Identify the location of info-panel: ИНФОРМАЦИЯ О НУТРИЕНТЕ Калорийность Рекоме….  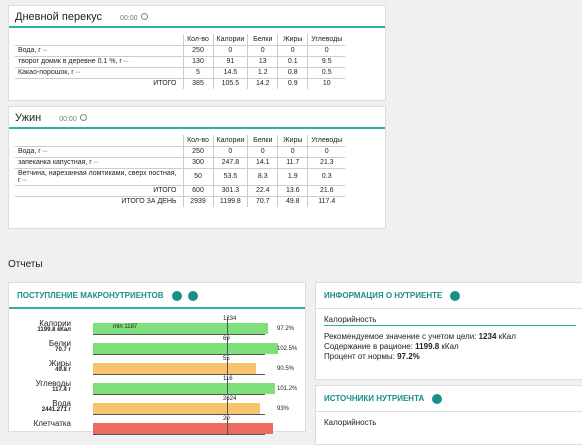
(448, 331).